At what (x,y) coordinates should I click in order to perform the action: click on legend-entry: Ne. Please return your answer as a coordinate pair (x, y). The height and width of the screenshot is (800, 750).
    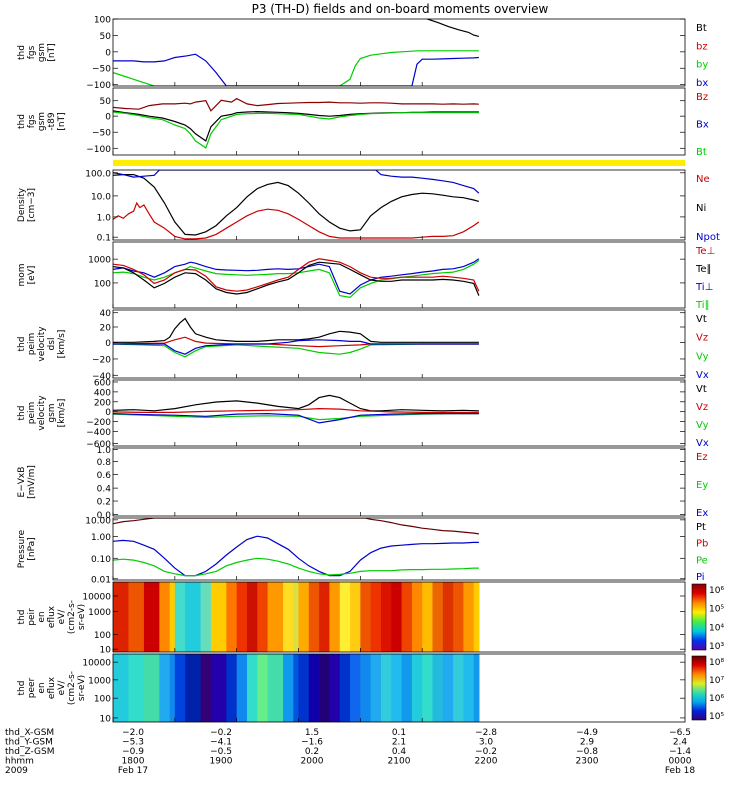
    Looking at the image, I should click on (703, 179).